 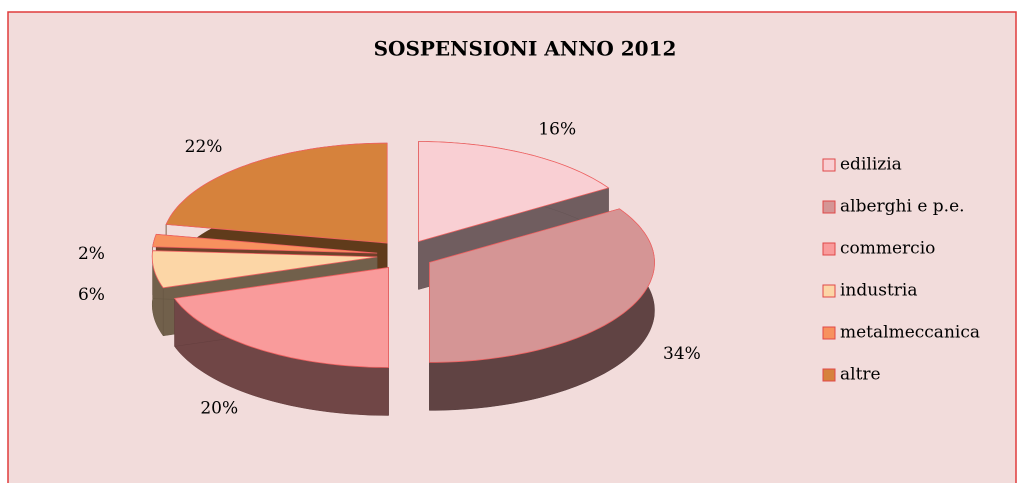 What do you see at coordinates (878, 291) in the screenshot?
I see `legend-label: industria` at bounding box center [878, 291].